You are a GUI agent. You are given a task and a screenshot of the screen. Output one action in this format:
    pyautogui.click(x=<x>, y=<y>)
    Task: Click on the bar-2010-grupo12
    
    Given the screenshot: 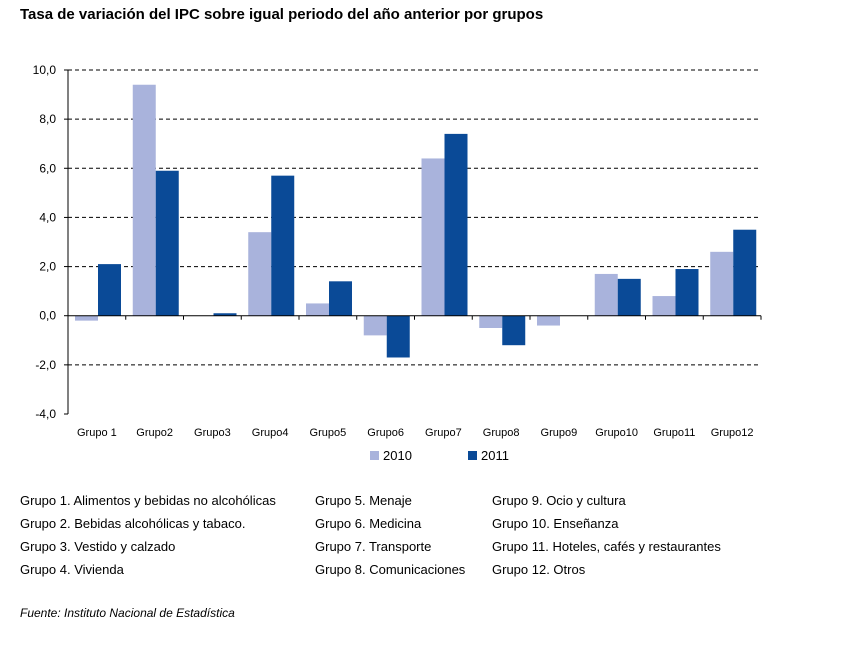 What is the action you would take?
    pyautogui.click(x=722, y=283)
    